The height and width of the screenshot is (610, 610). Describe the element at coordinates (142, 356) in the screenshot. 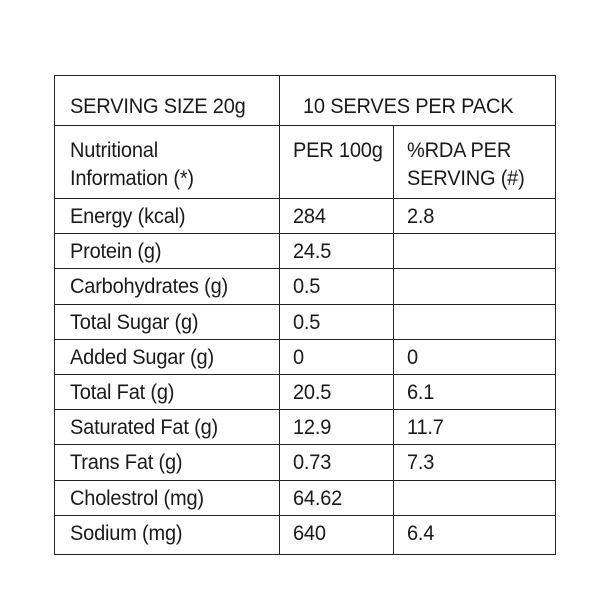

I see `nutrient-name: Added Sugar (g)` at that location.